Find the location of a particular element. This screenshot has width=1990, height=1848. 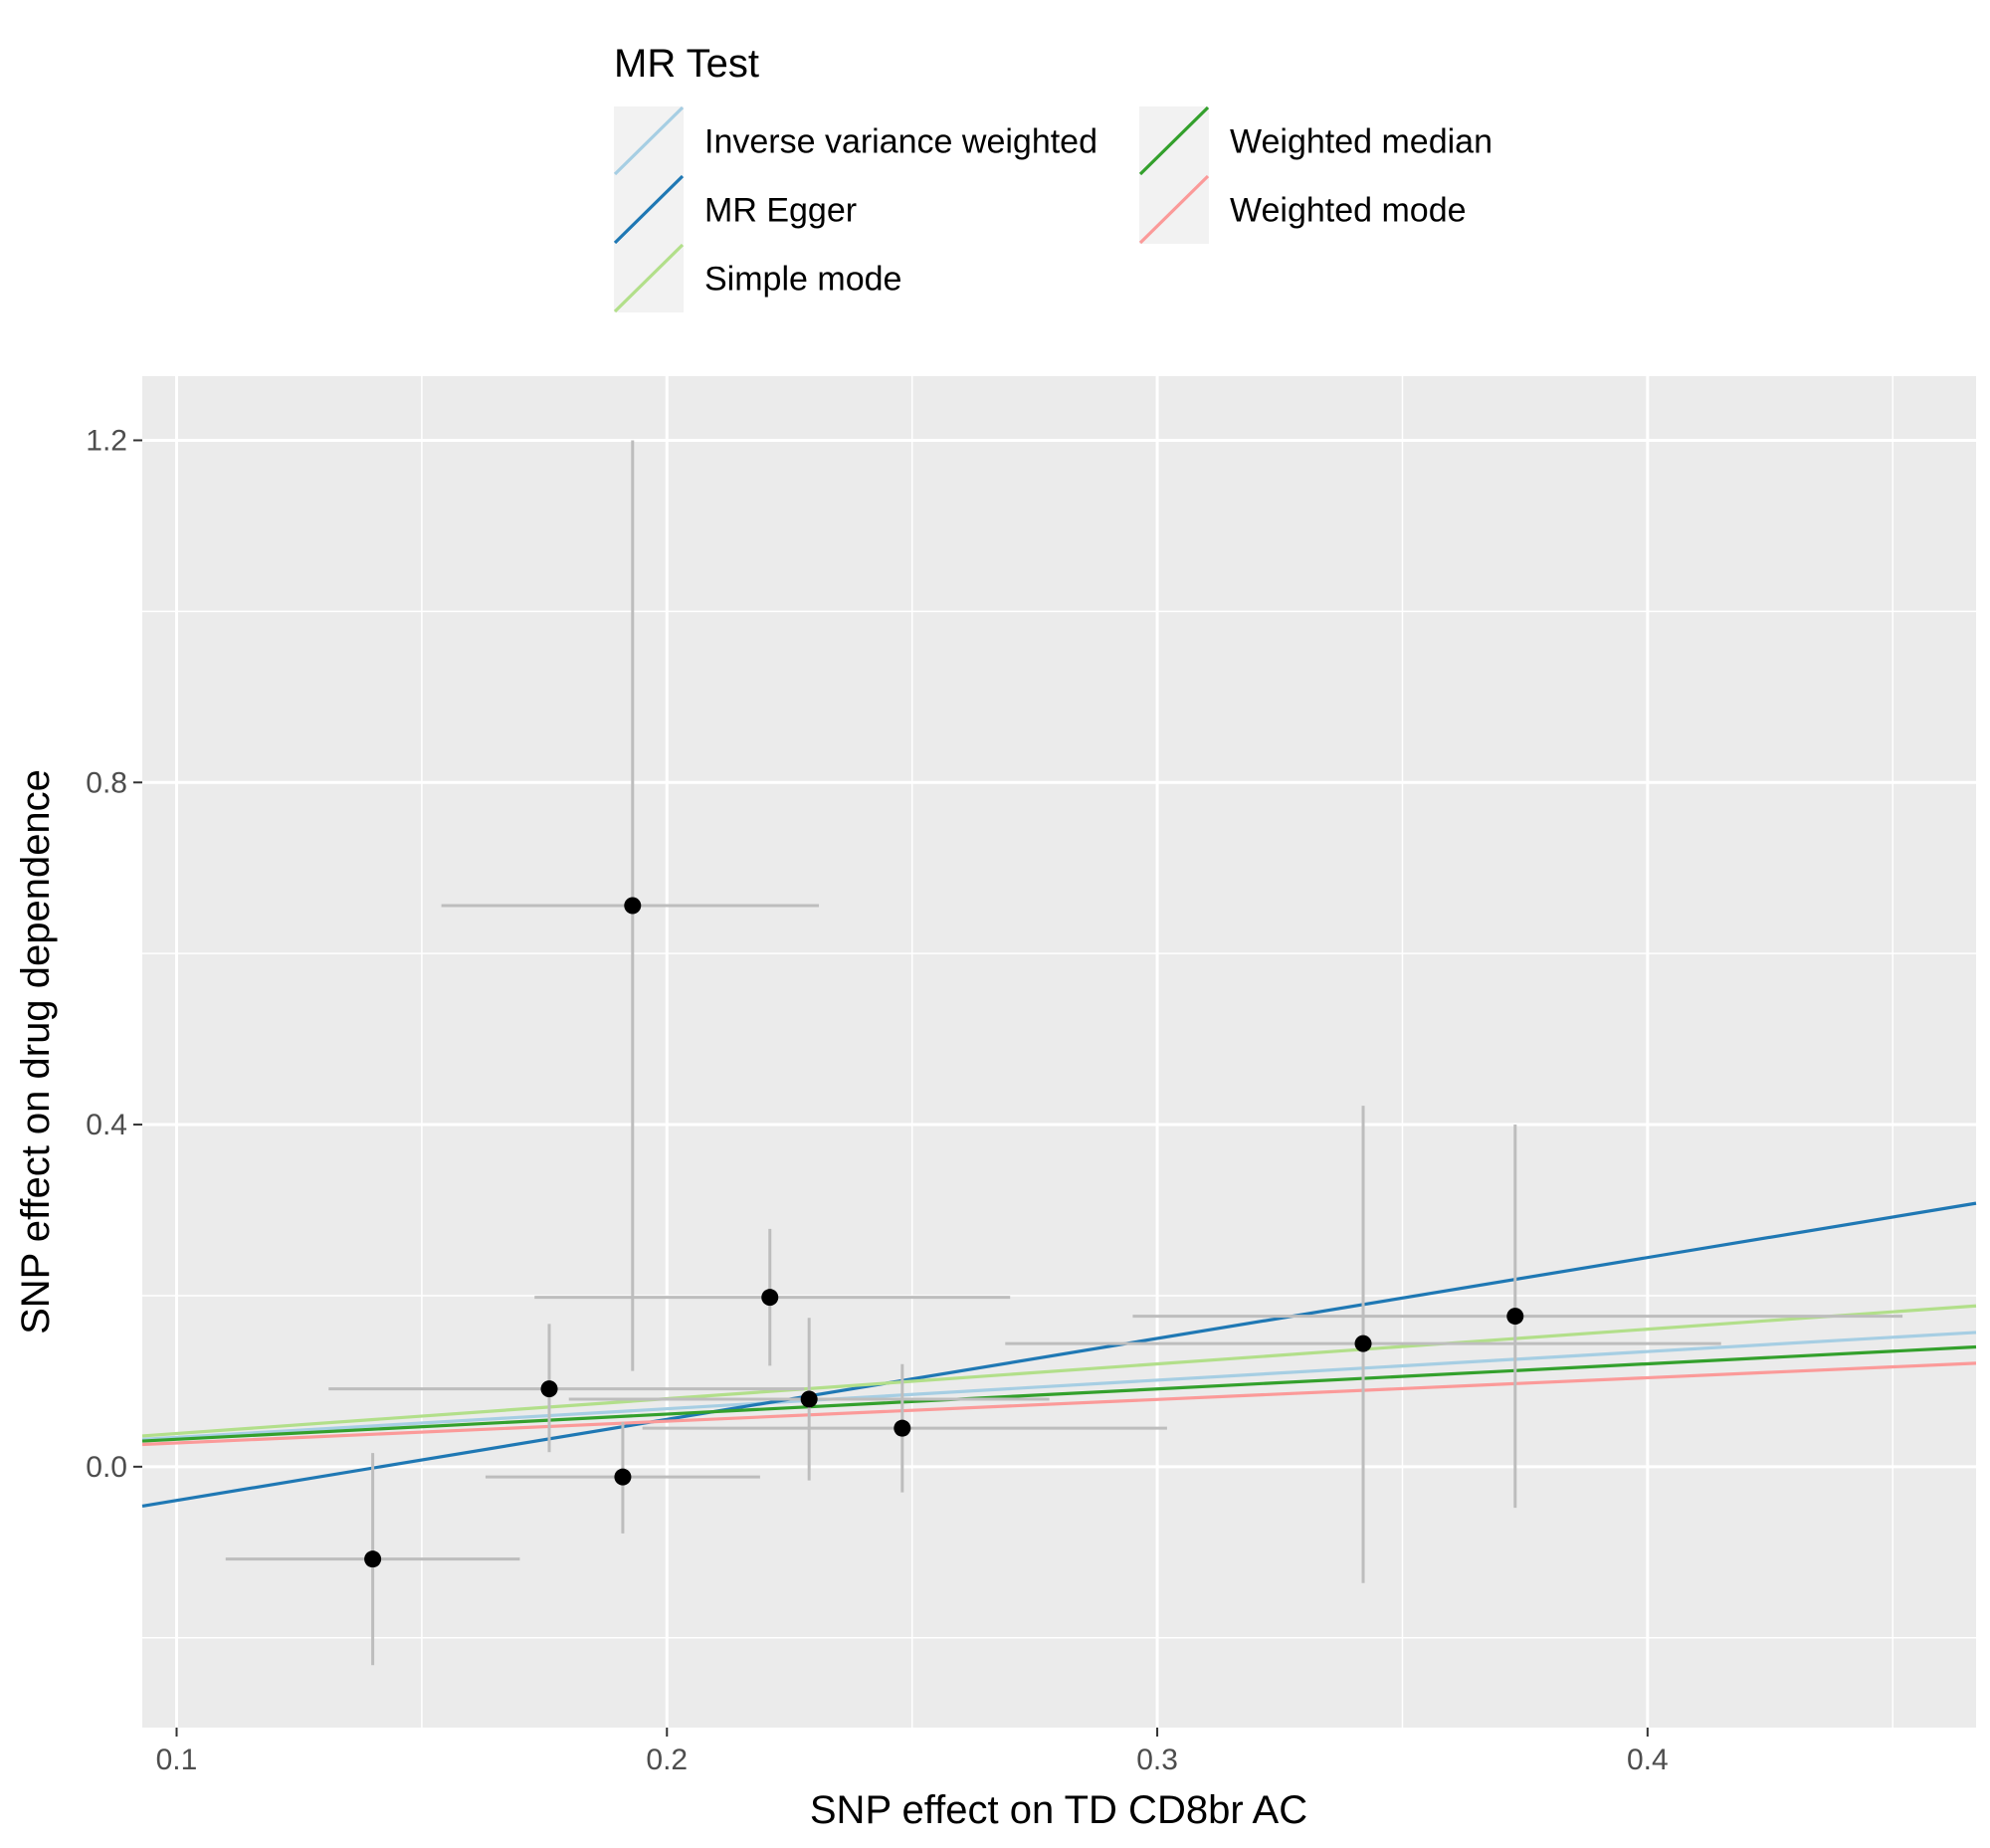

legend-key-weighted-median is located at coordinates (1174, 141).